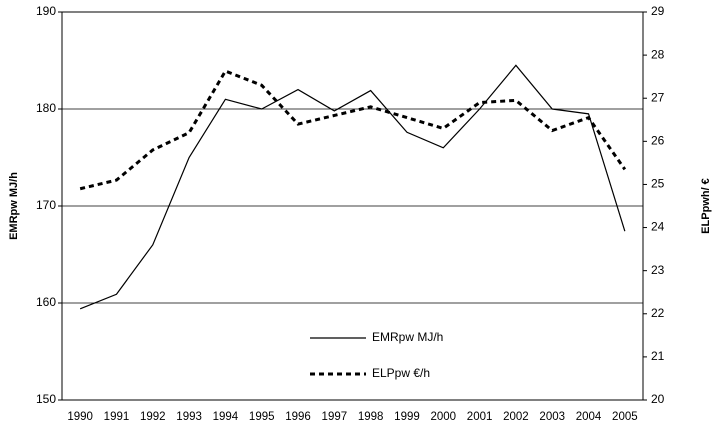 The image size is (717, 436). I want to click on x-tick-label: 2002, so click(516, 417).